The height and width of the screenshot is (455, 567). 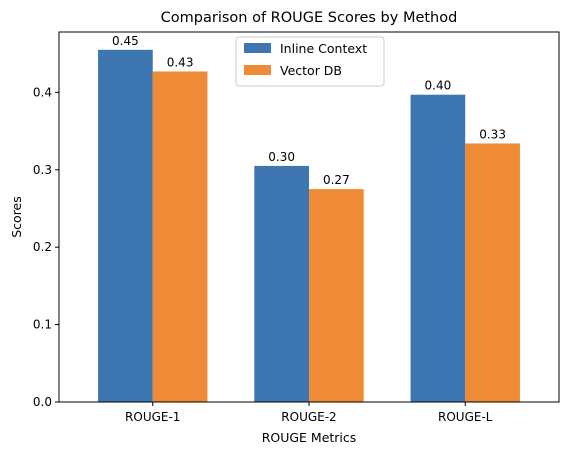 What do you see at coordinates (309, 437) in the screenshot?
I see `x-axis-label: ROUGE Metrics` at bounding box center [309, 437].